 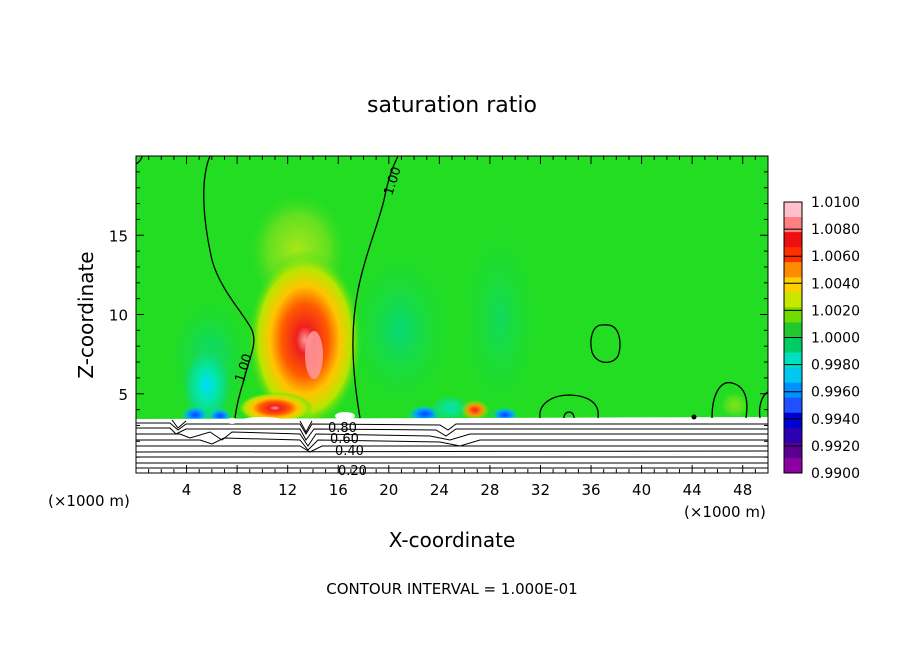 What do you see at coordinates (835, 257) in the screenshot?
I see `colorbar-label: 1.0060` at bounding box center [835, 257].